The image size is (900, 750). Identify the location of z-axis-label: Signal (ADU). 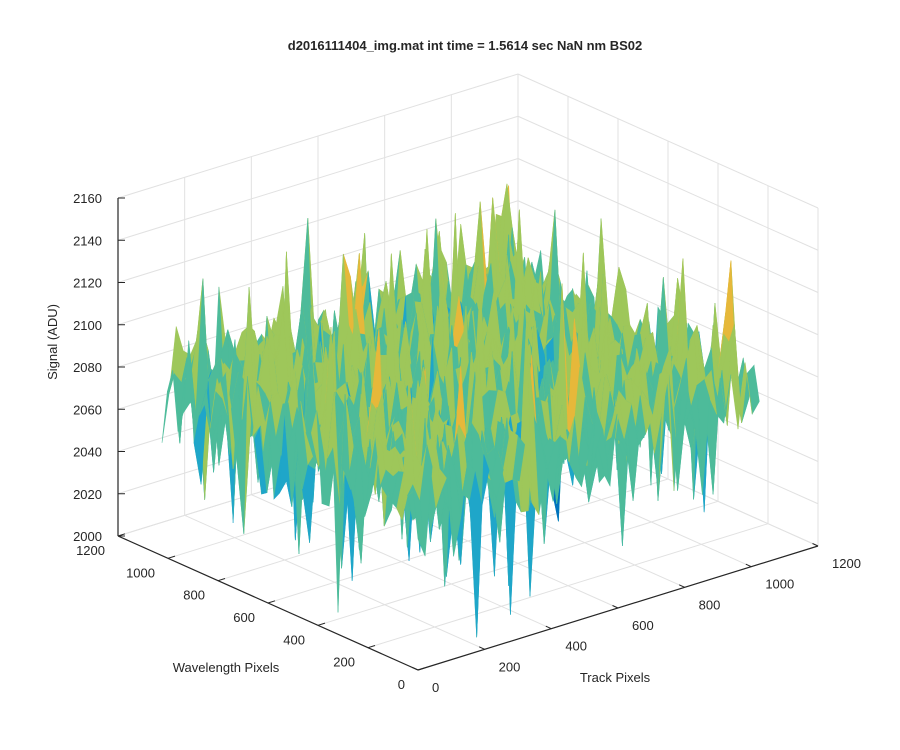
(52, 342).